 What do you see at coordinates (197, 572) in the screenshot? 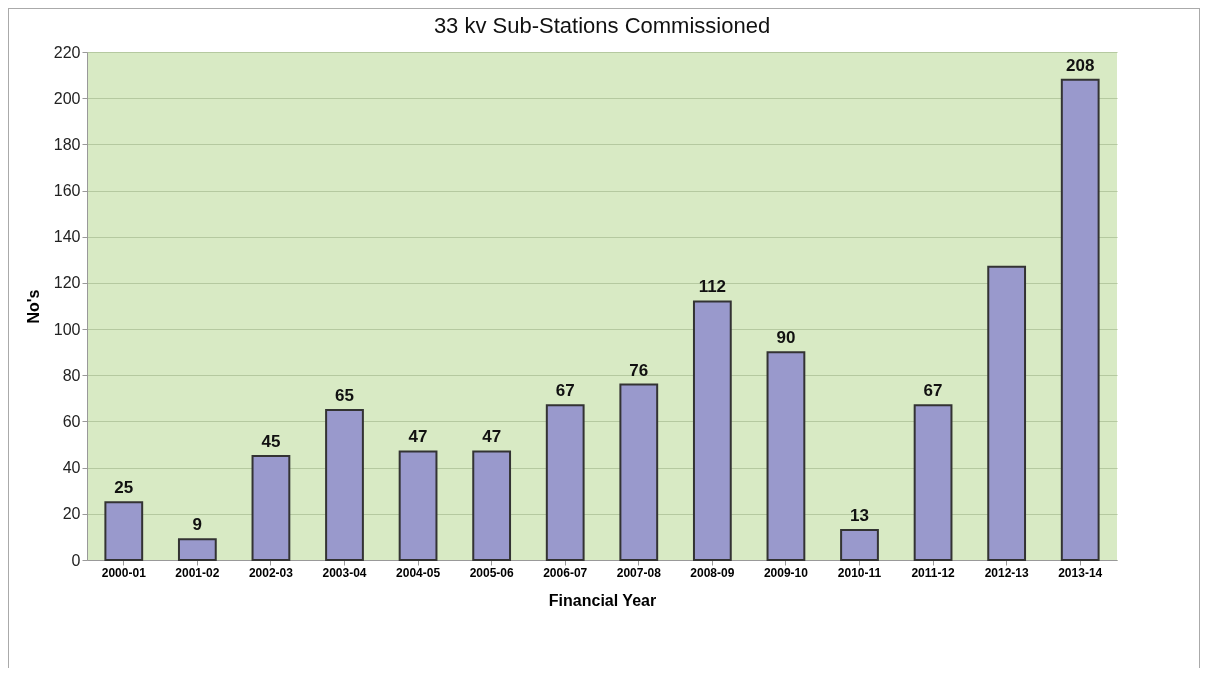
I see `x-tick-label: 2001-02` at bounding box center [197, 572].